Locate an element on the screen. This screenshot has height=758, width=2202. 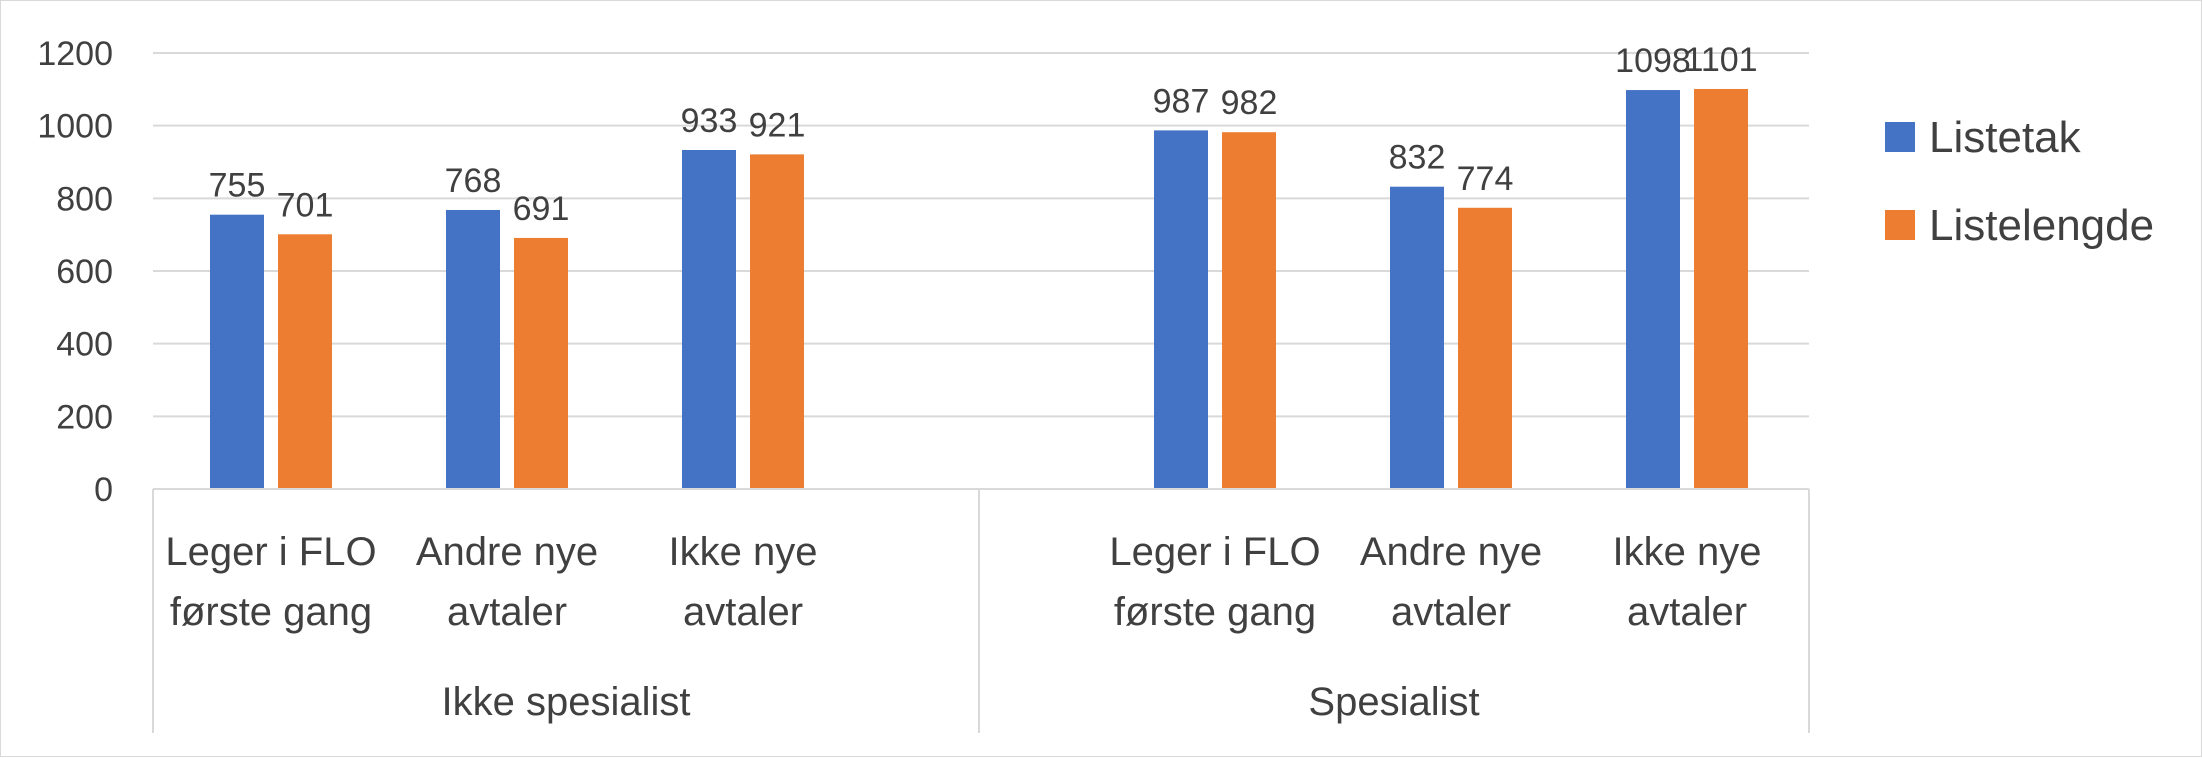
data-label: 982 is located at coordinates (1249, 103).